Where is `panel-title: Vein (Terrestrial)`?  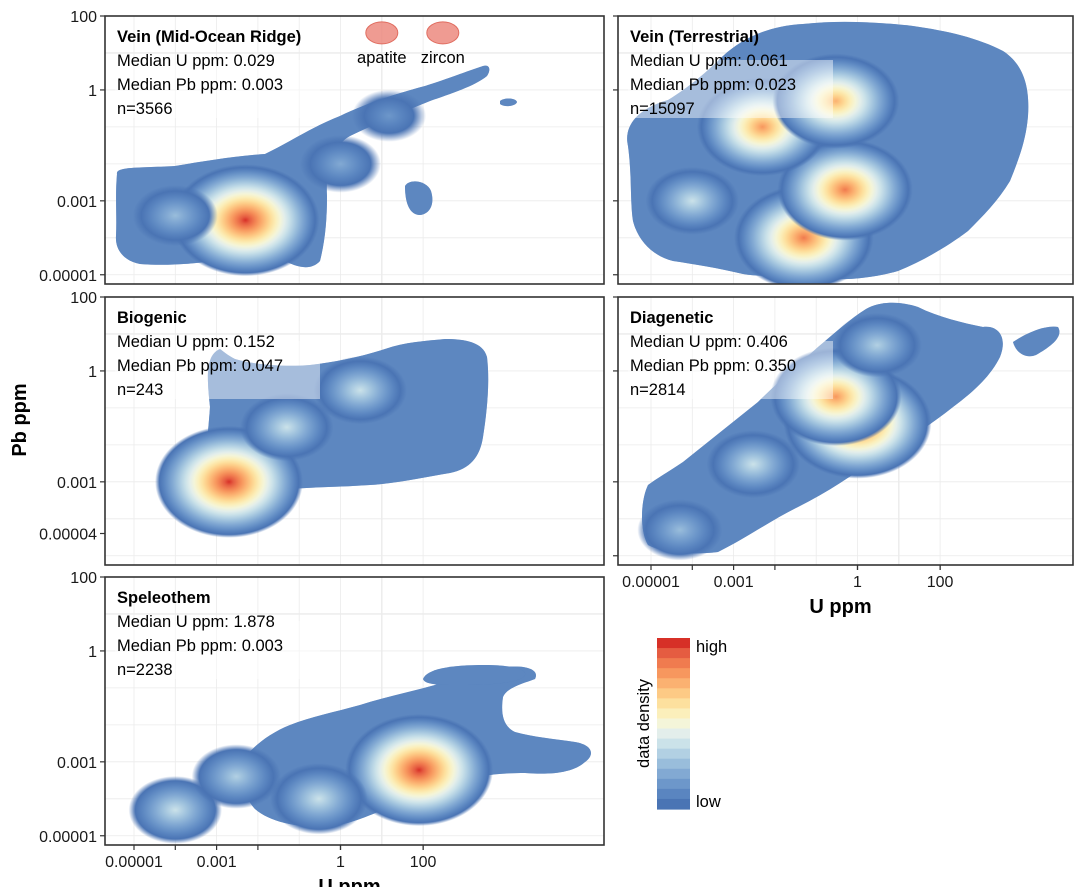 panel-title: Vein (Terrestrial) is located at coordinates (694, 37).